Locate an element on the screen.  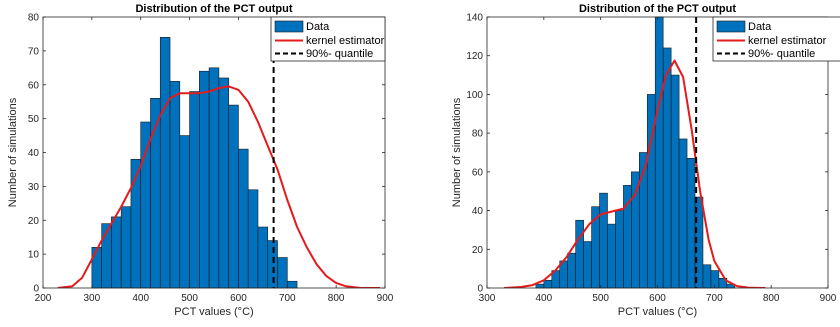
y-tick-label: 50 is located at coordinates (34, 119).